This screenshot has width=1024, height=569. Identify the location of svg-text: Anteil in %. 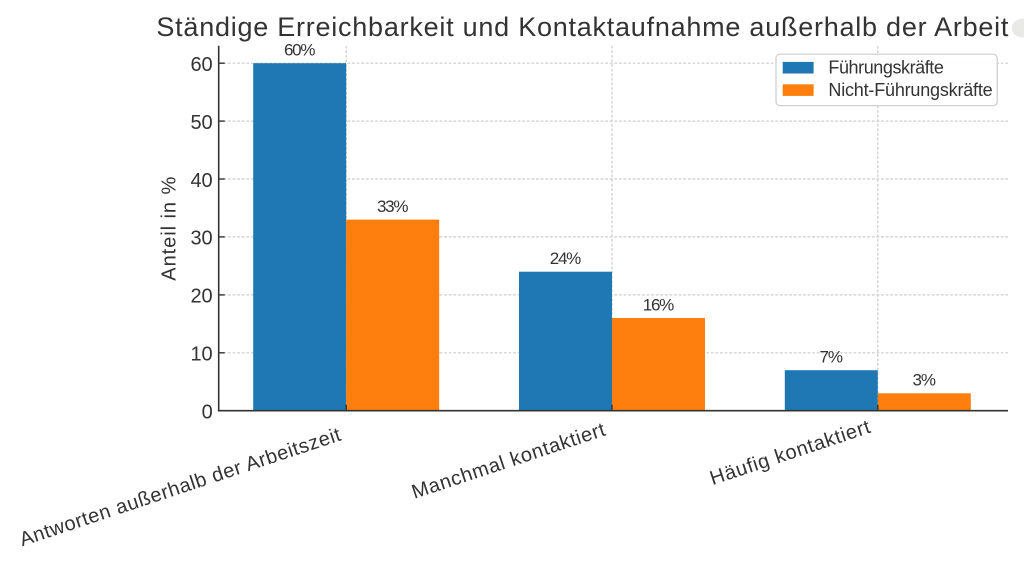
(170, 228).